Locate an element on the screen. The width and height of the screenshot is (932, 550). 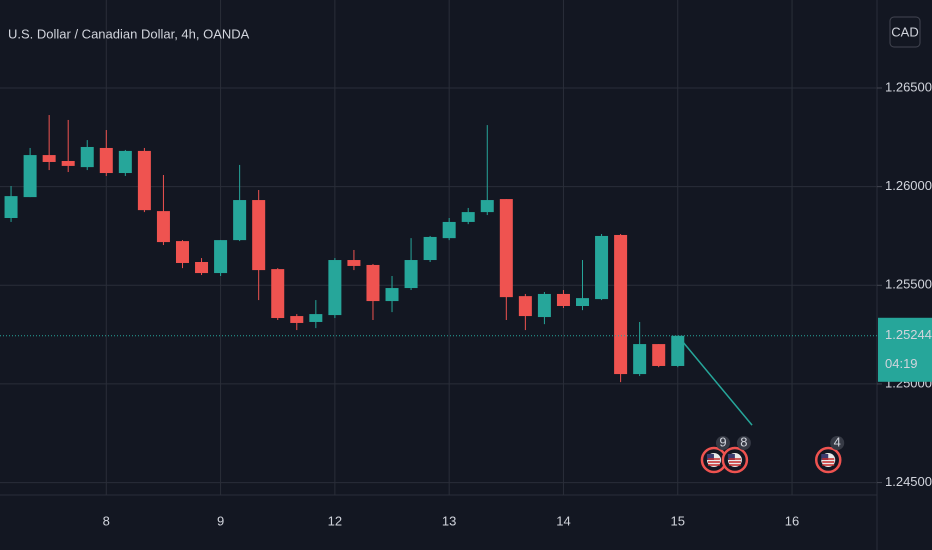
x-tick-label: 14 is located at coordinates (563, 520).